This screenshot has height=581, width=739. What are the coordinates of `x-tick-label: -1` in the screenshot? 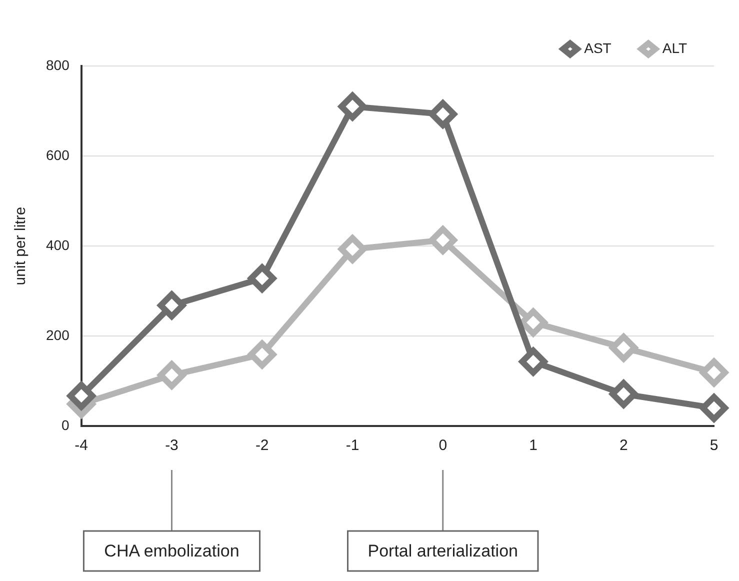 It's located at (353, 445).